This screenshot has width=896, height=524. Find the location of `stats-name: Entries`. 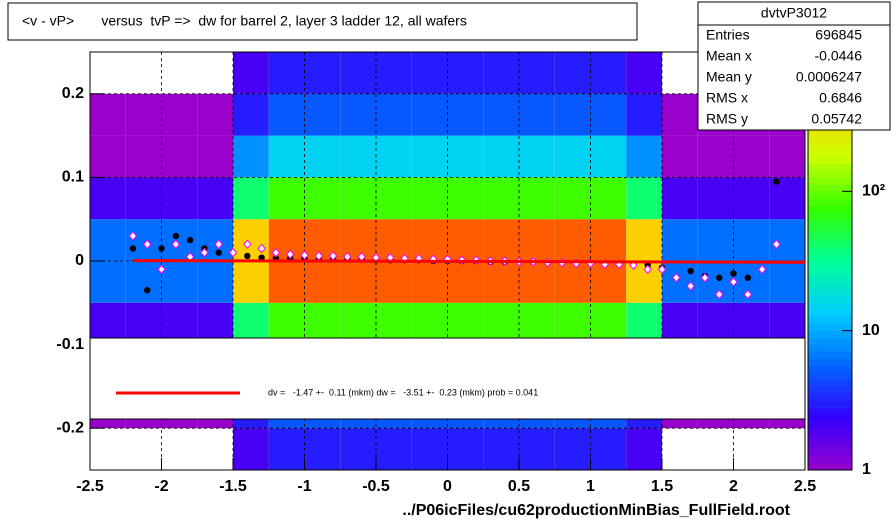

stats-name: Entries is located at coordinates (728, 35).